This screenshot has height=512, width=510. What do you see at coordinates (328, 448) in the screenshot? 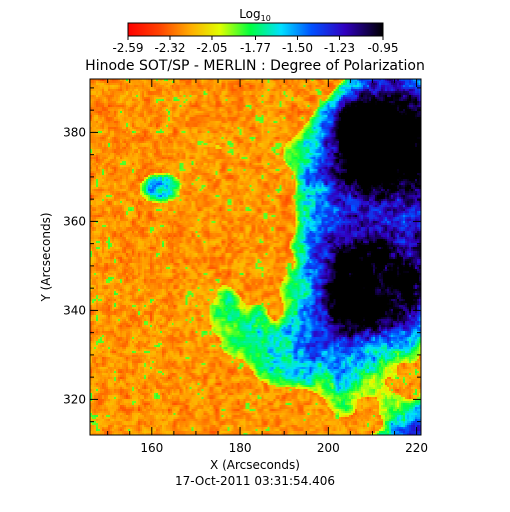
I see `x-tick-label: 200` at bounding box center [328, 448].